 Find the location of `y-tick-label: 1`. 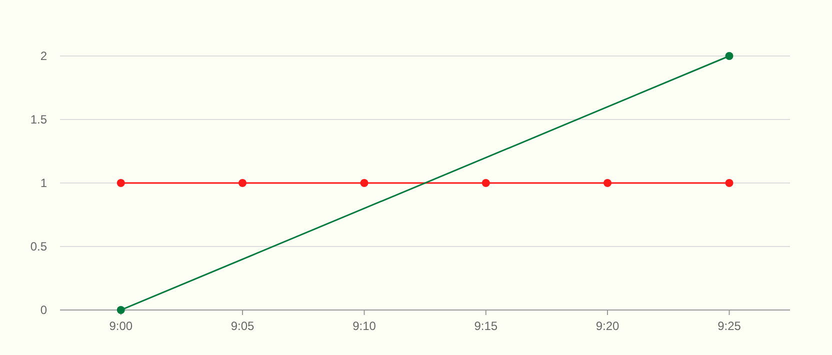

y-tick-label: 1 is located at coordinates (44, 183).